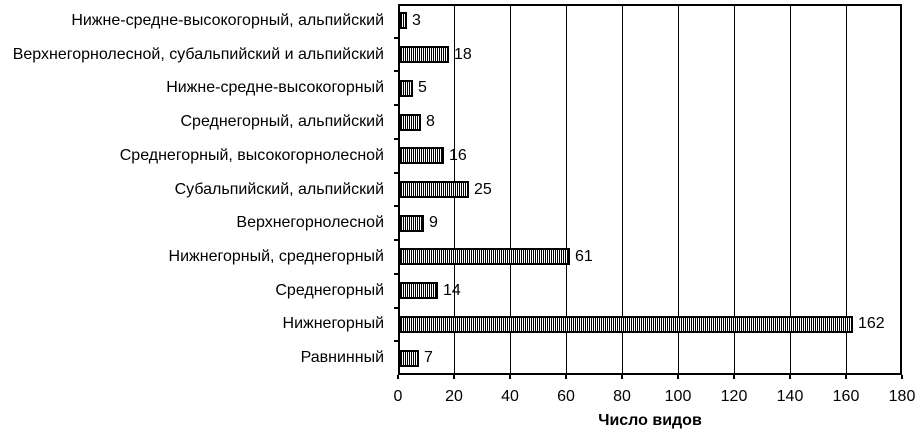  I want to click on value-label: 162, so click(871, 323).